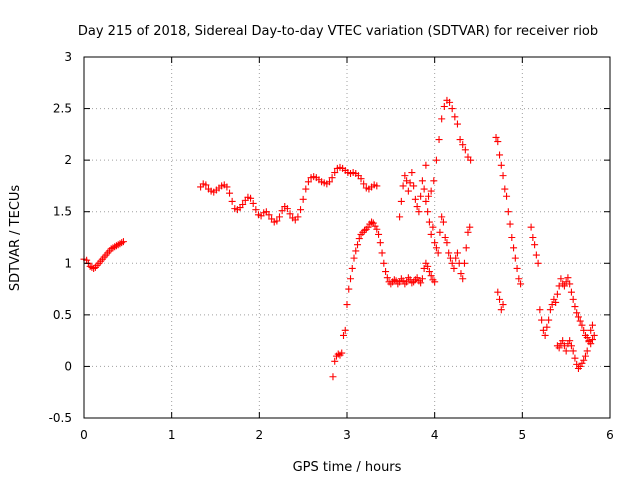  I want to click on y-tick-label: 1, so click(68, 263).